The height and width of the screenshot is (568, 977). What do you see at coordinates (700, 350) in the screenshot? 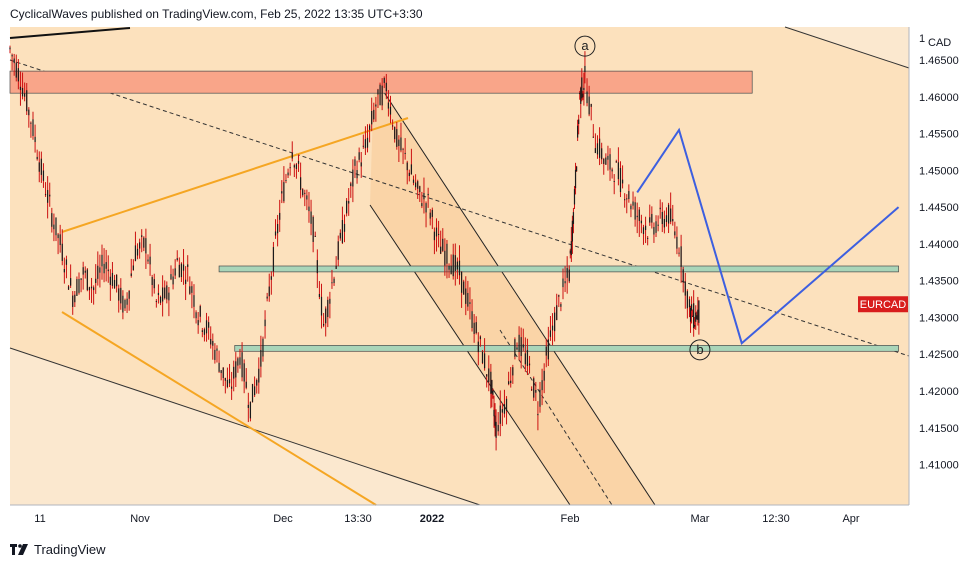
I see `wave-label-circle-b` at bounding box center [700, 350].